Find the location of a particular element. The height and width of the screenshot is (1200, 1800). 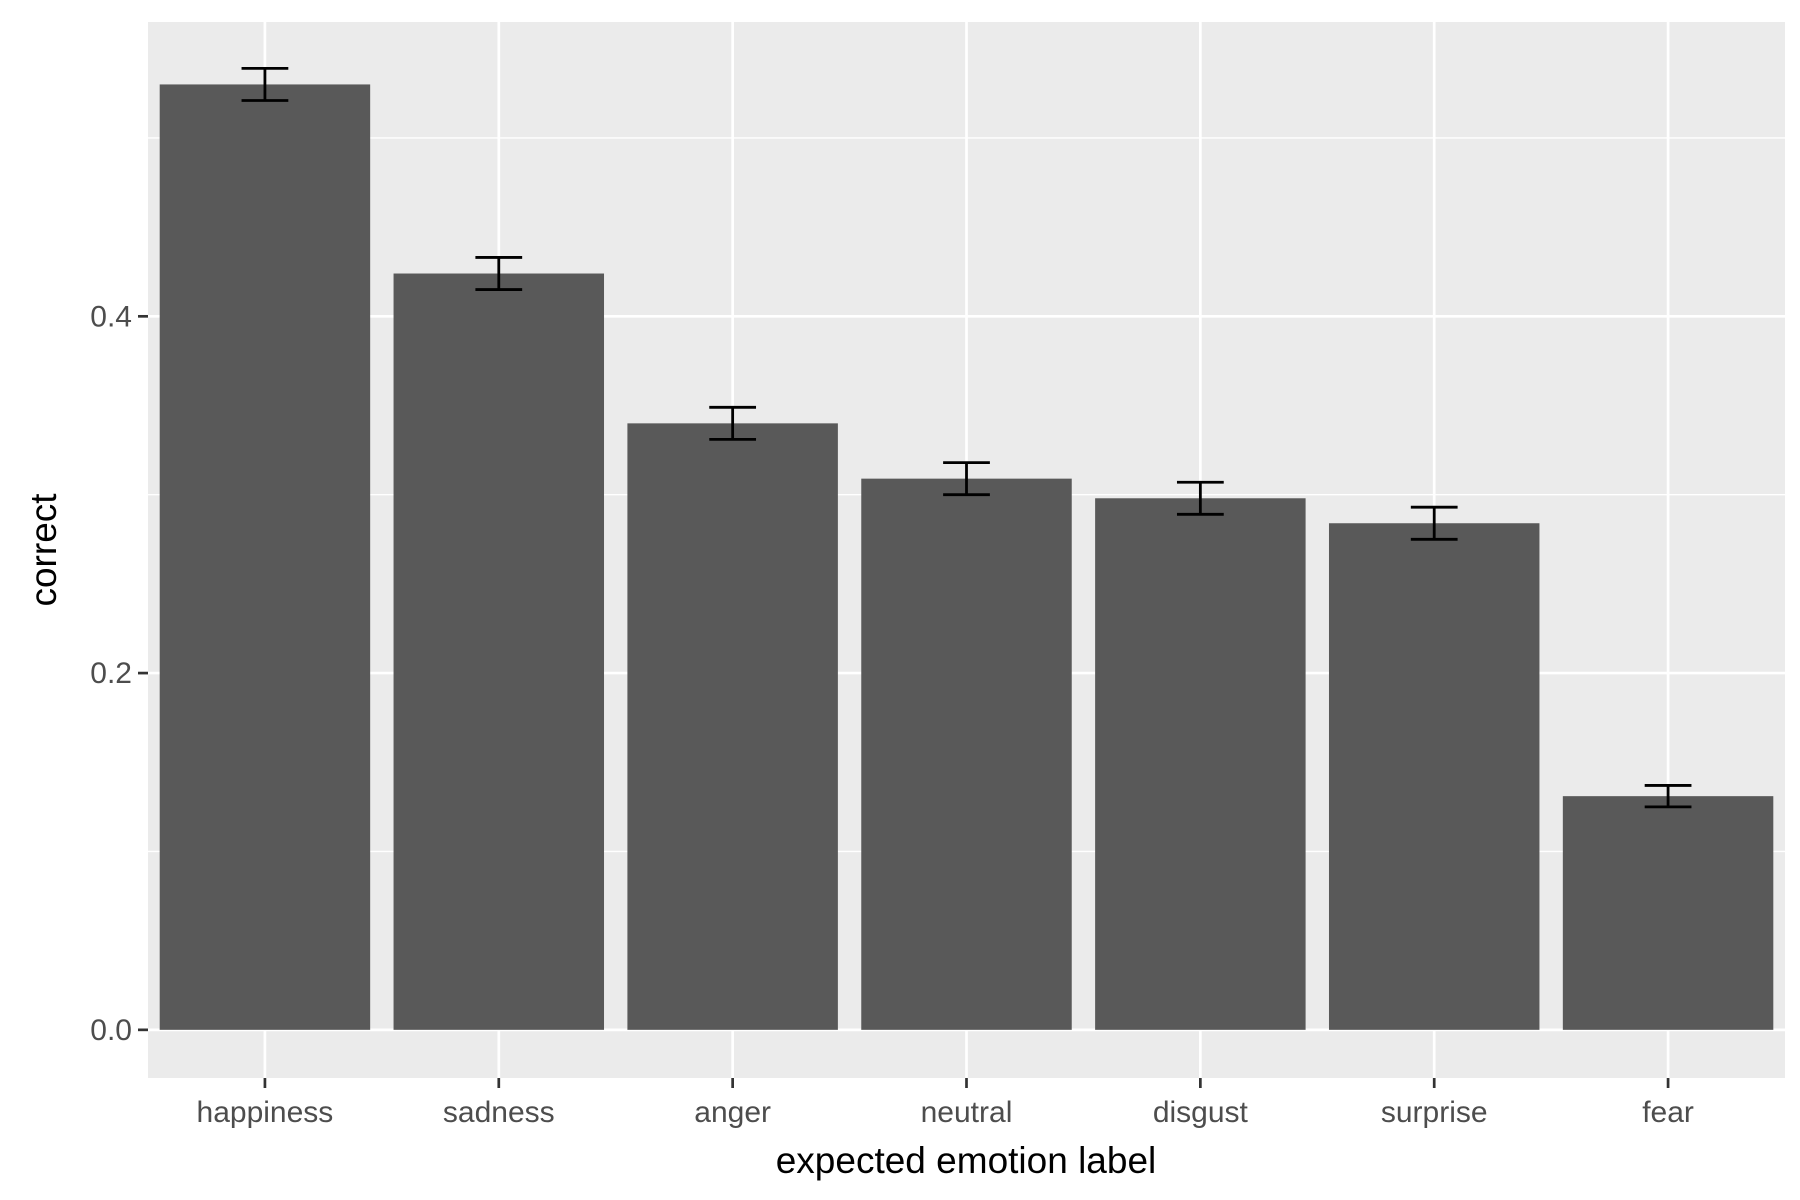

bar-disgust is located at coordinates (1200, 764).